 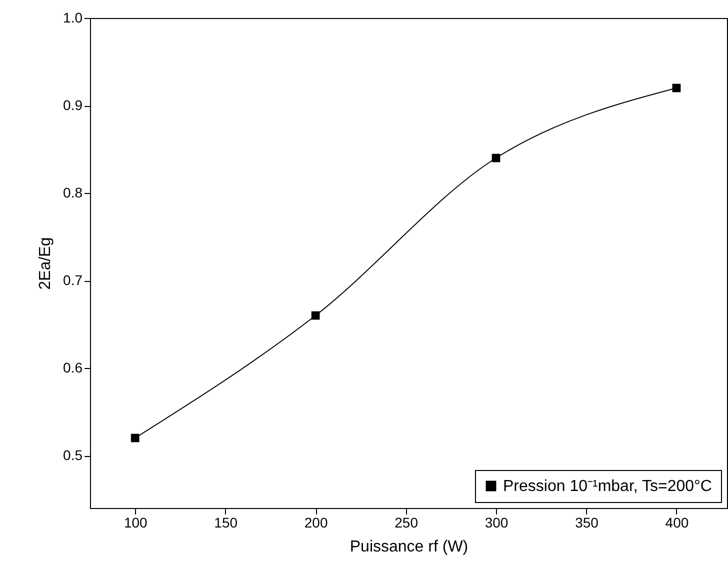 What do you see at coordinates (73, 105) in the screenshot?
I see `y-tick-label: 0.9` at bounding box center [73, 105].